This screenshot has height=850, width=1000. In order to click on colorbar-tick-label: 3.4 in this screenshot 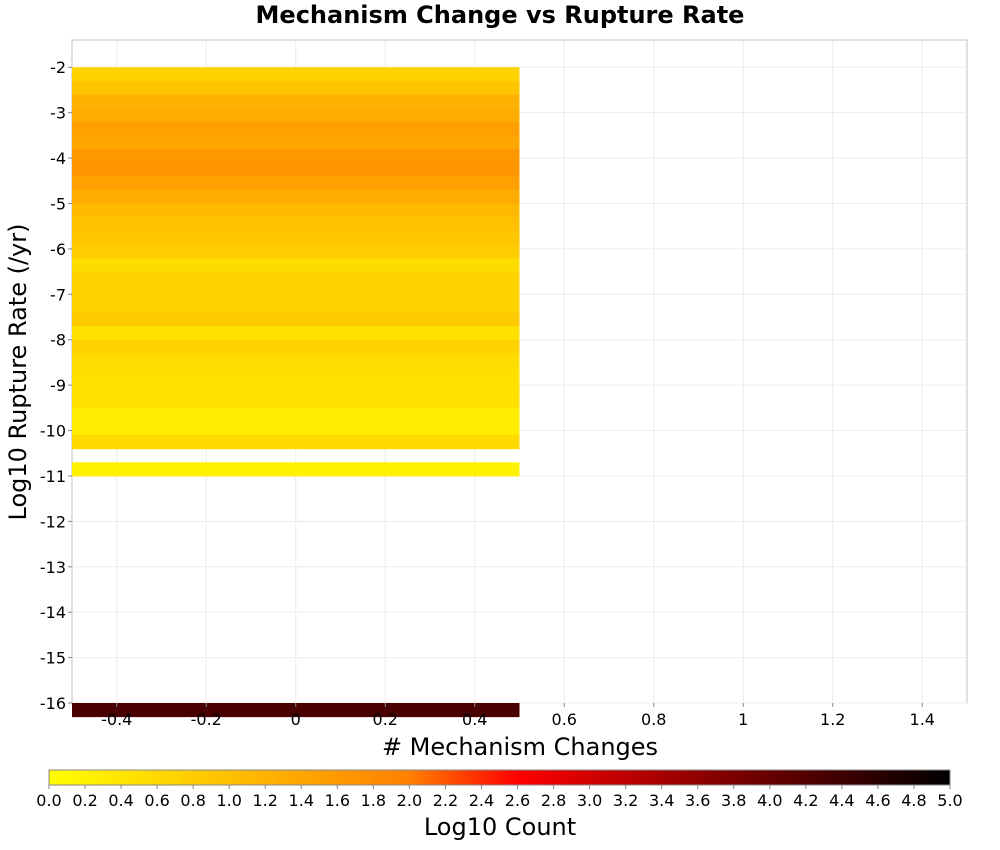, I will do `click(661, 800)`.